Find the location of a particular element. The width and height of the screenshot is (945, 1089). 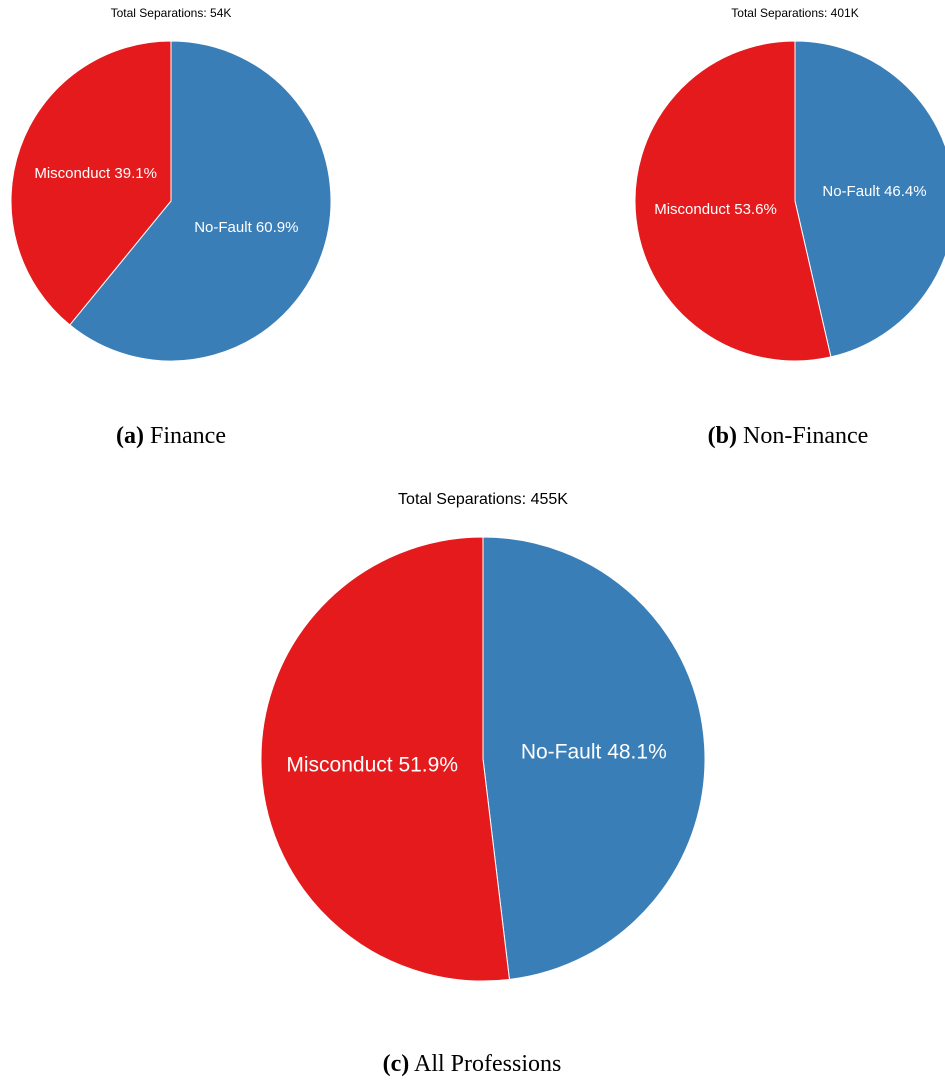

caption-label: (b) is located at coordinates (722, 436).